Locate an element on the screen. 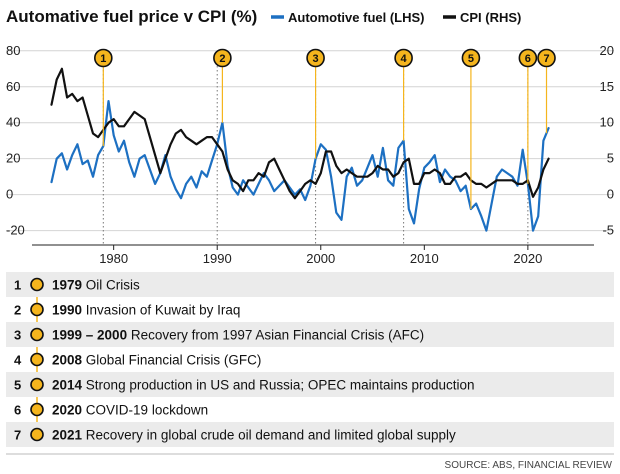 This screenshot has height=474, width=620. y-right-tick-label: 0 is located at coordinates (610, 194).